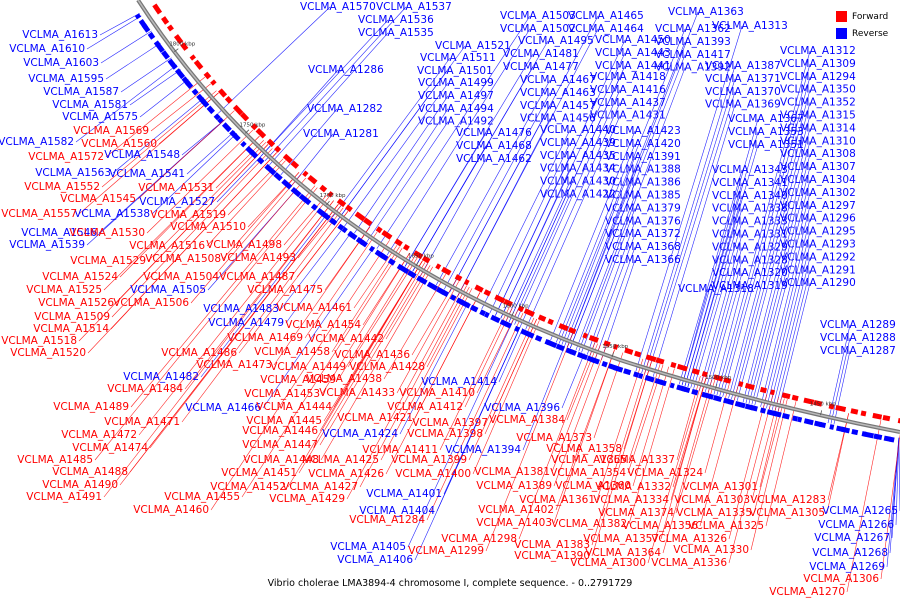 This screenshot has width=900, height=600. What do you see at coordinates (208, 227) in the screenshot?
I see `gene-label: VCLMA_A1510` at bounding box center [208, 227].